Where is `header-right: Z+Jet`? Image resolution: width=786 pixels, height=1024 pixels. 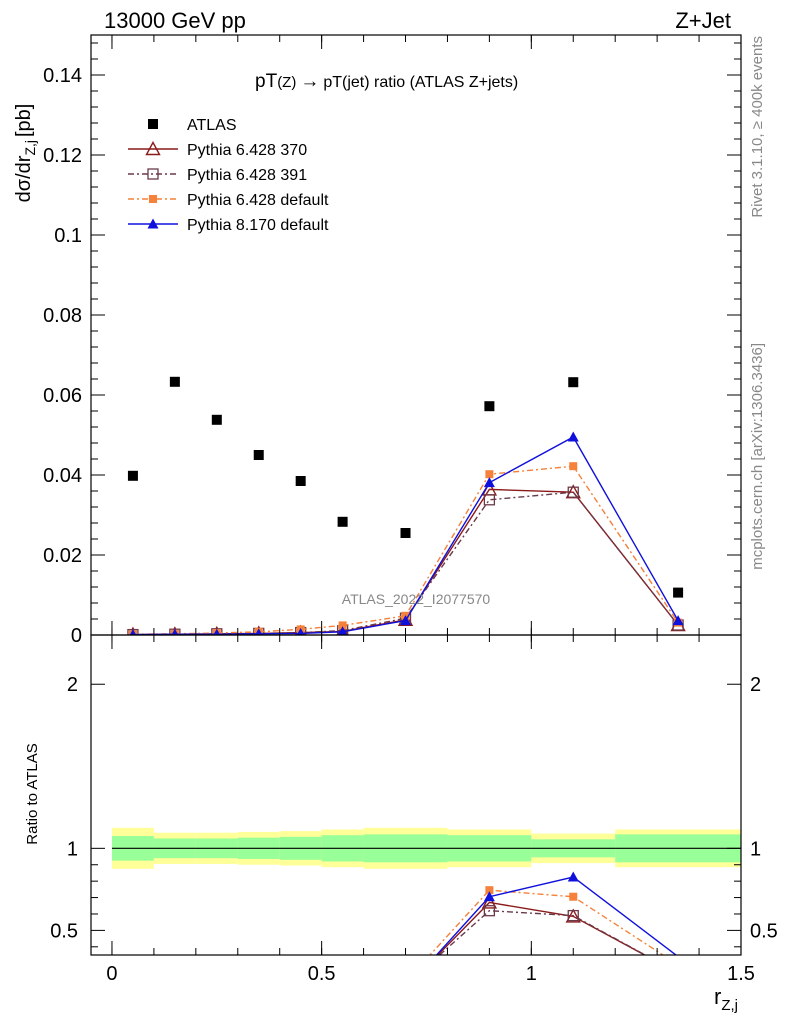
header-right: Z+Jet is located at coordinates (703, 20).